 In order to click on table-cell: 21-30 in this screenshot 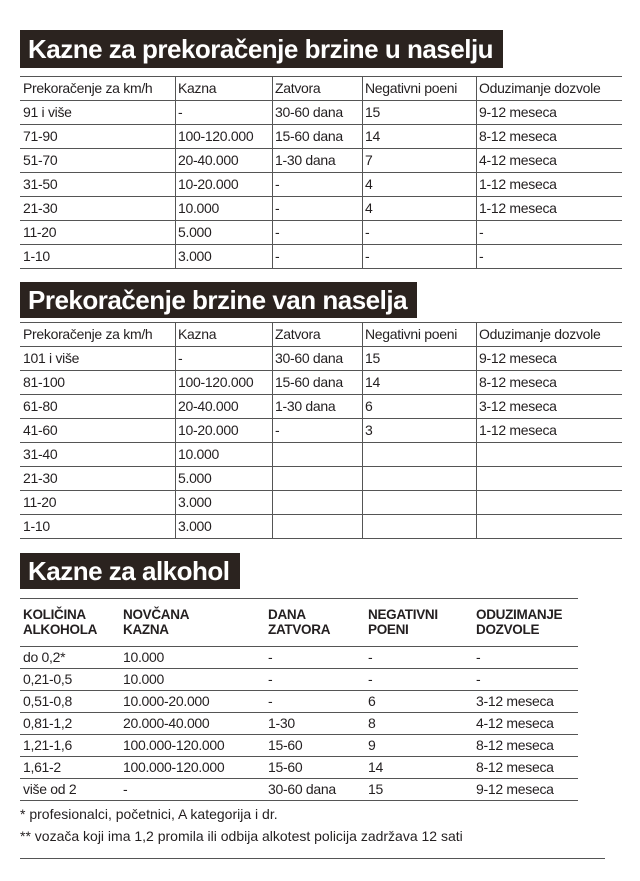, I will do `click(40, 208)`.